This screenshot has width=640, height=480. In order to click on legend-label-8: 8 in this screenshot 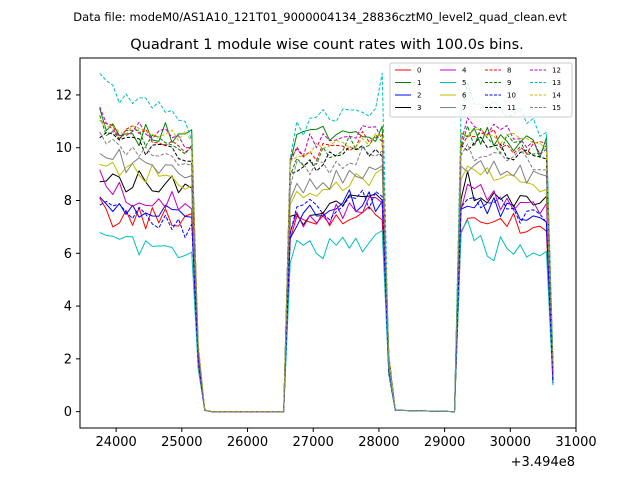, I will do `click(509, 71)`.